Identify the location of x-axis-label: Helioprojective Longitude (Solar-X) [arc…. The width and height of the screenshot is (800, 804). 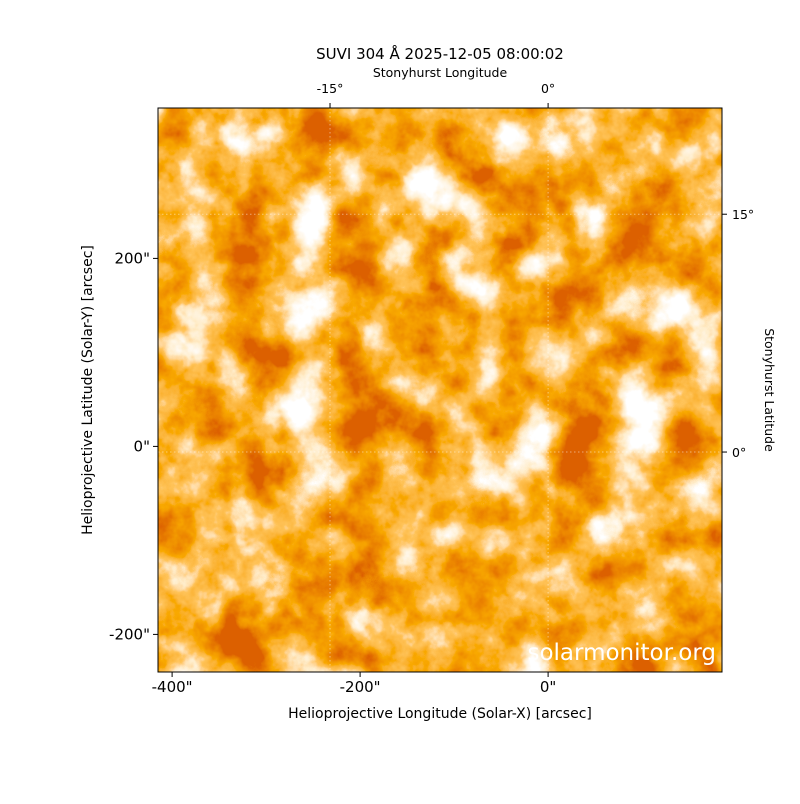
(440, 714).